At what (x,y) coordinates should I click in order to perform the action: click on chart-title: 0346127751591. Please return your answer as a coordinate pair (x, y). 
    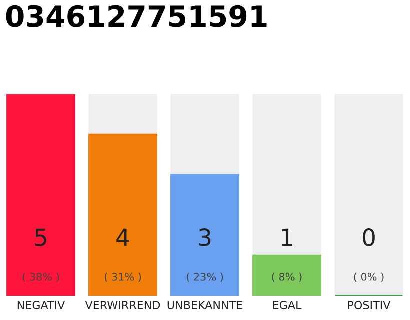
    Looking at the image, I should click on (136, 16).